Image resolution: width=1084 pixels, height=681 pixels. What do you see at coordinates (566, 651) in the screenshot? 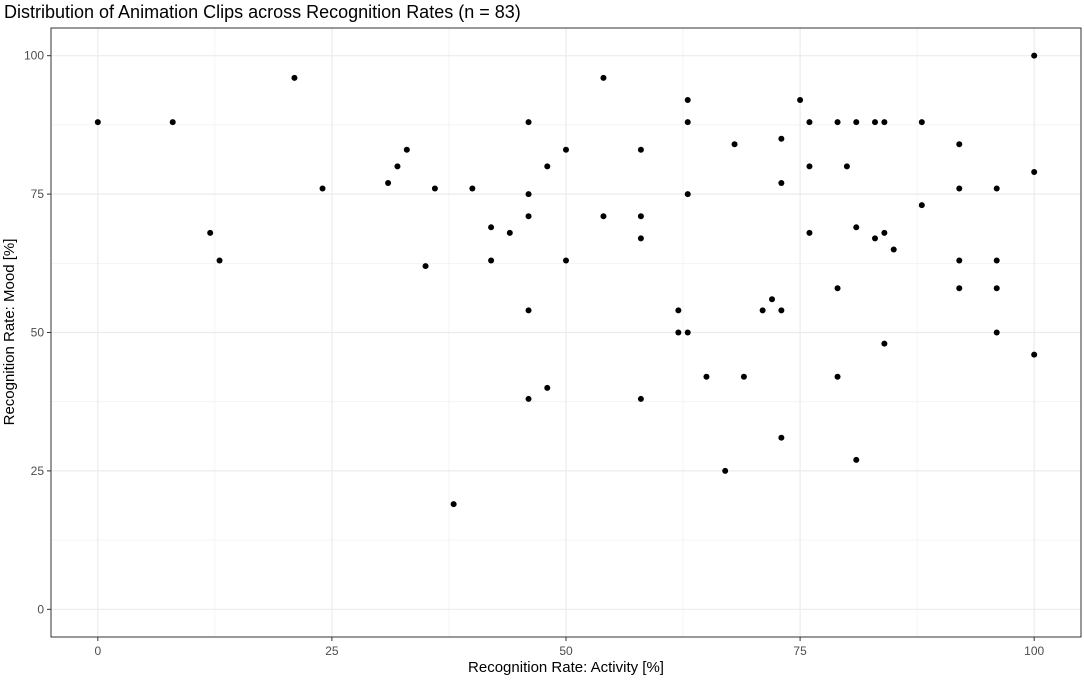
I see `x-tick-label: 50` at bounding box center [566, 651].